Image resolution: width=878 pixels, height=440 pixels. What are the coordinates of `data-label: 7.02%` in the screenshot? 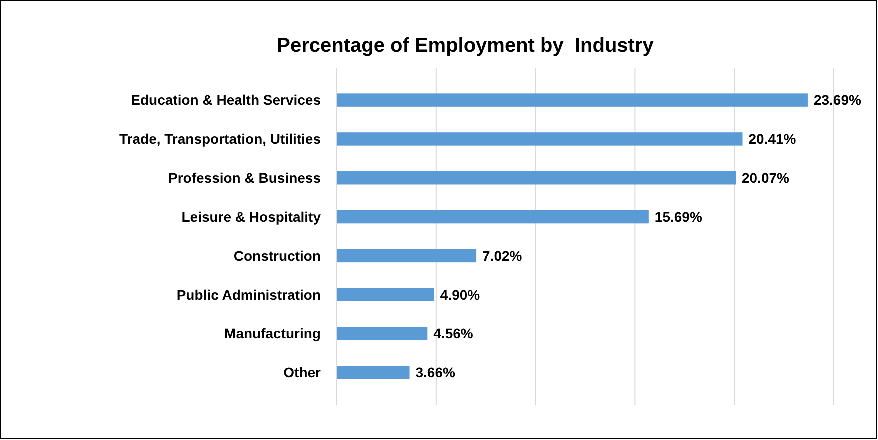 It's located at (502, 256).